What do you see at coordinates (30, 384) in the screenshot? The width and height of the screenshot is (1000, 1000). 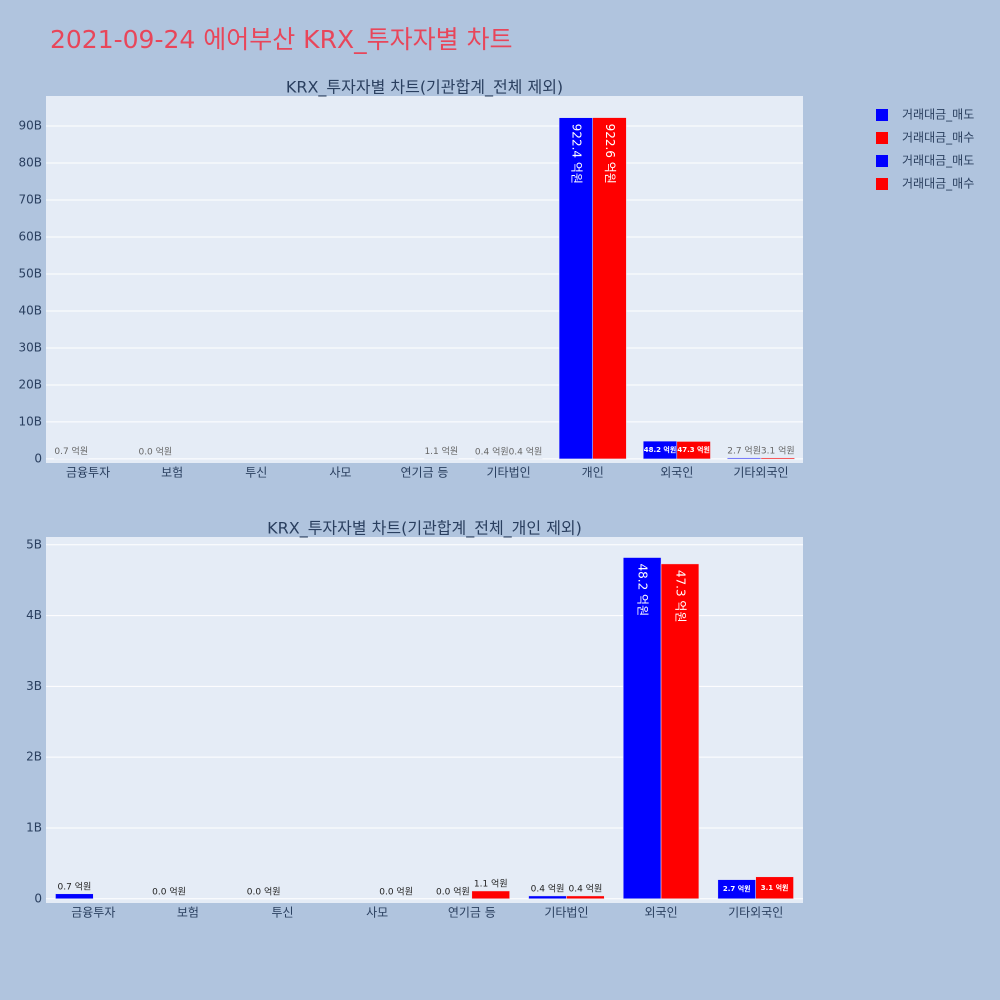 I see `y-tick-label: 20B` at bounding box center [30, 384].